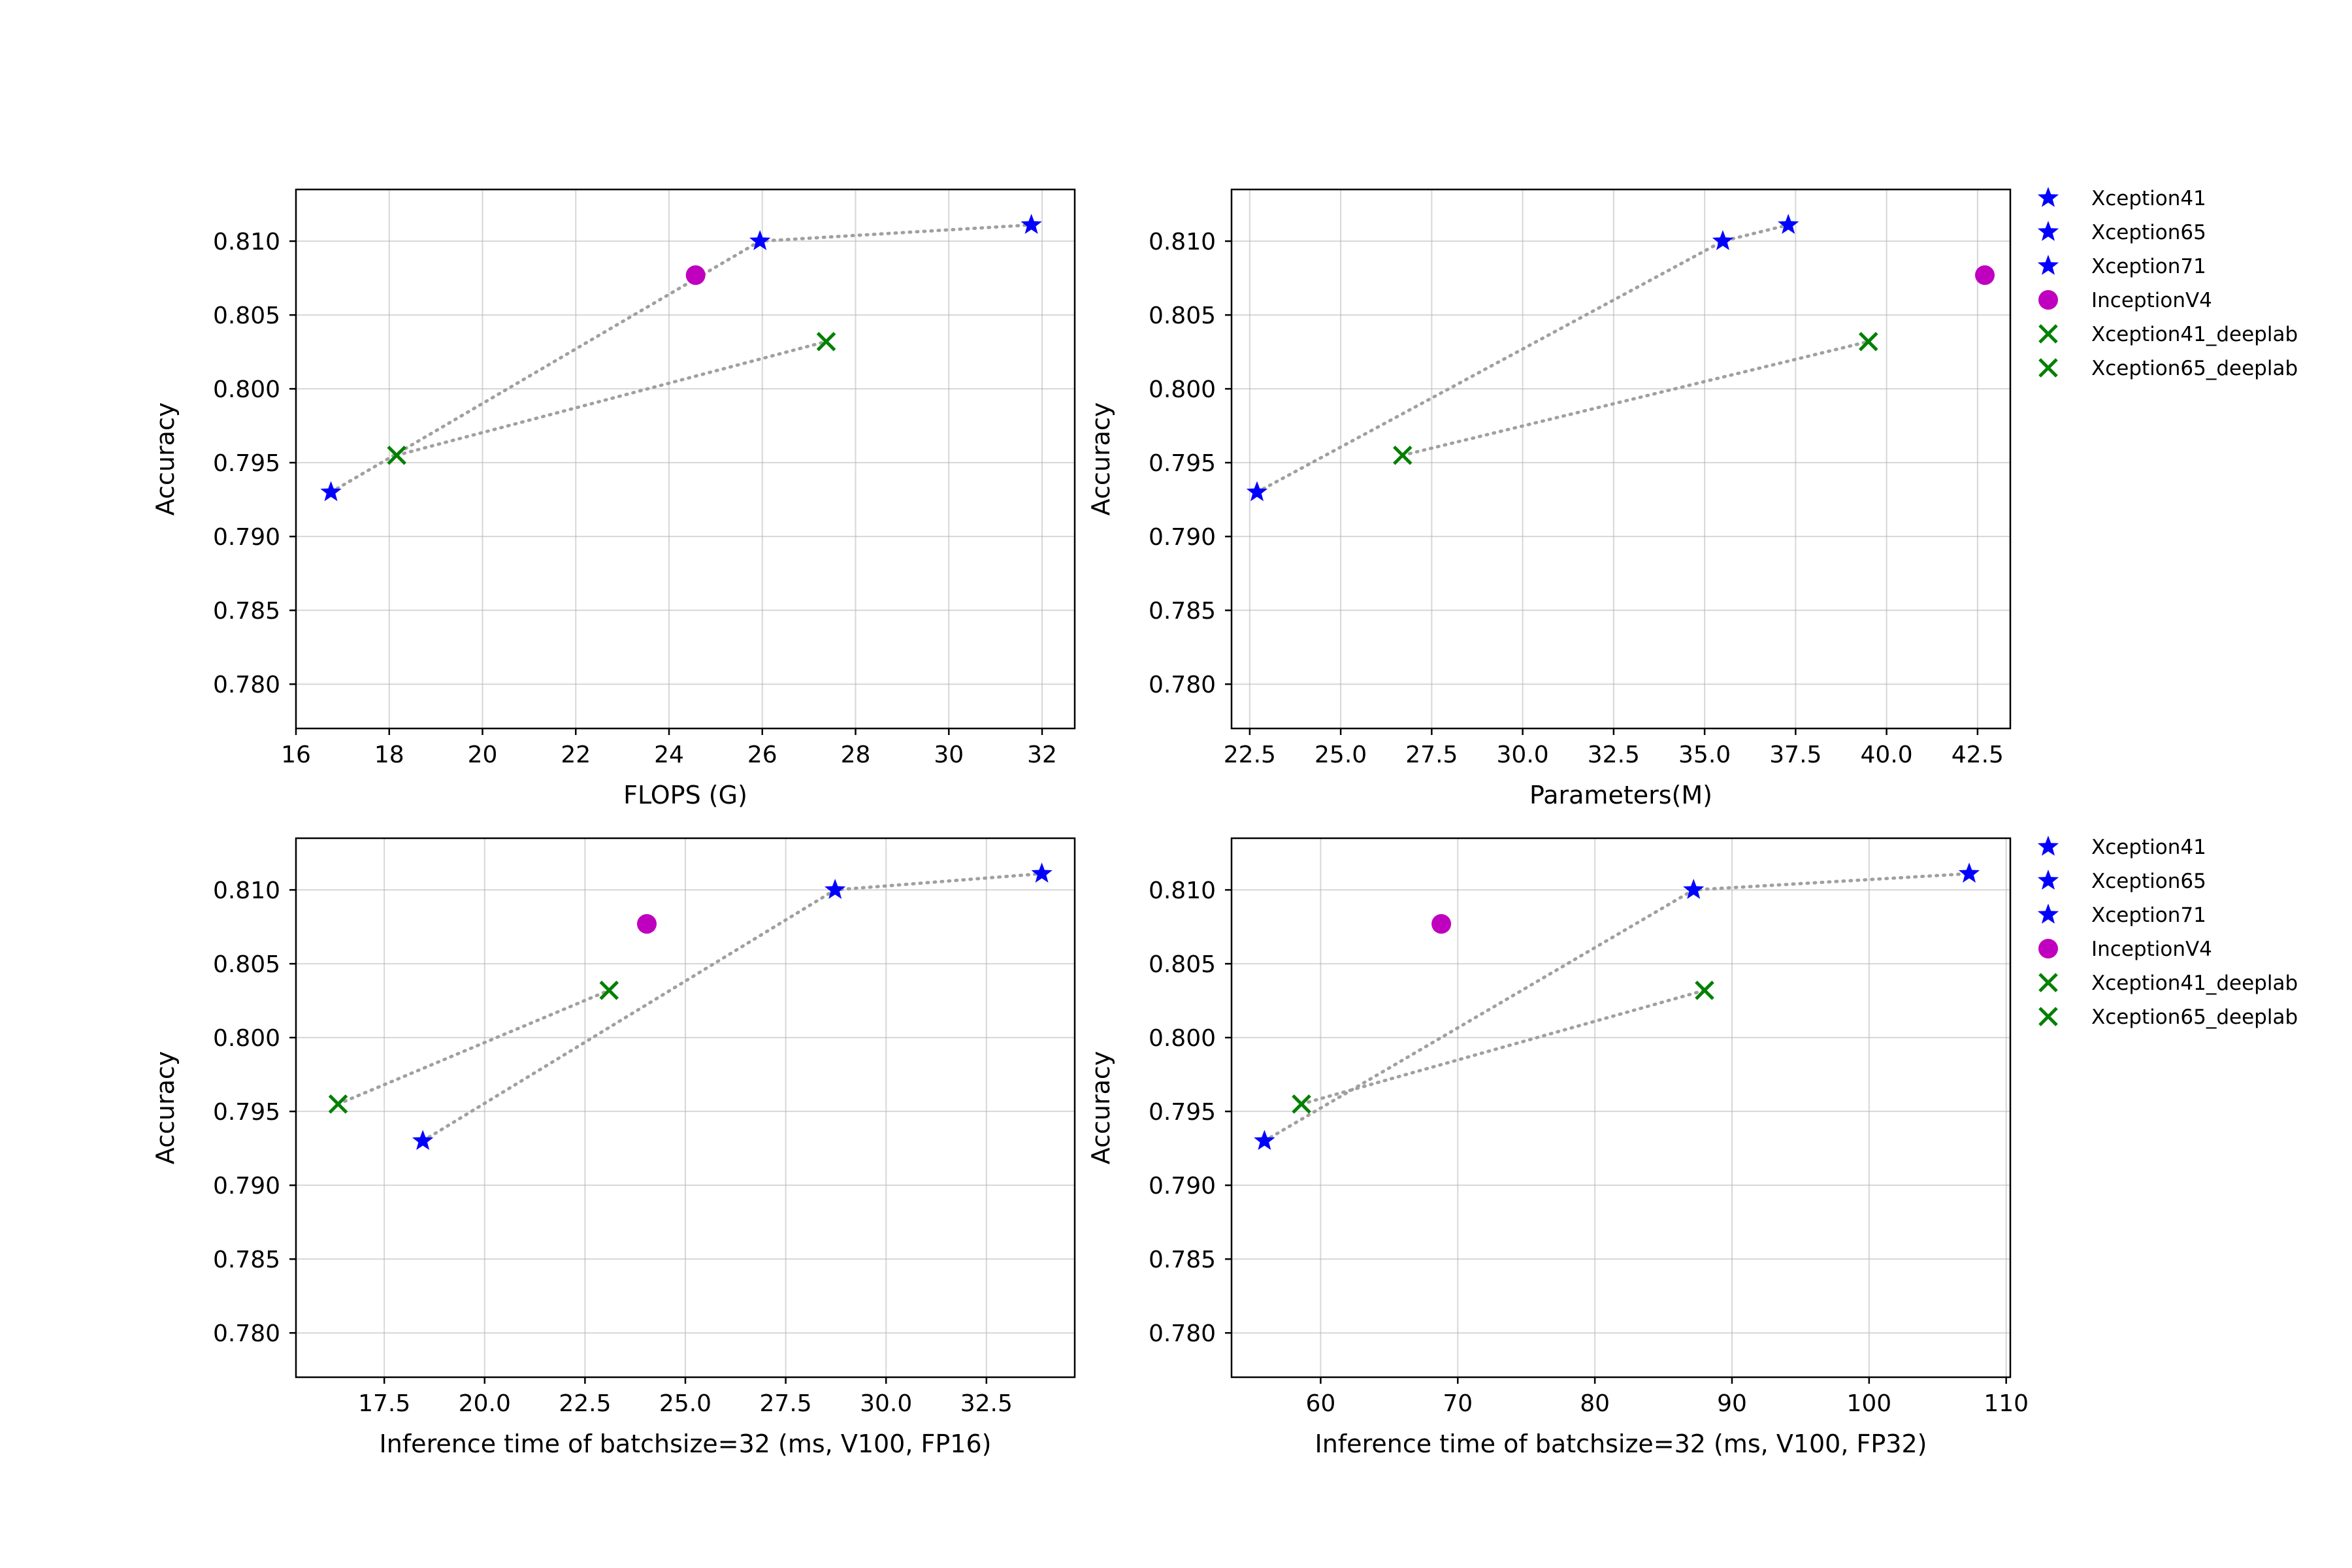  I want to click on legend-label: InceptionV4, so click(2151, 300).